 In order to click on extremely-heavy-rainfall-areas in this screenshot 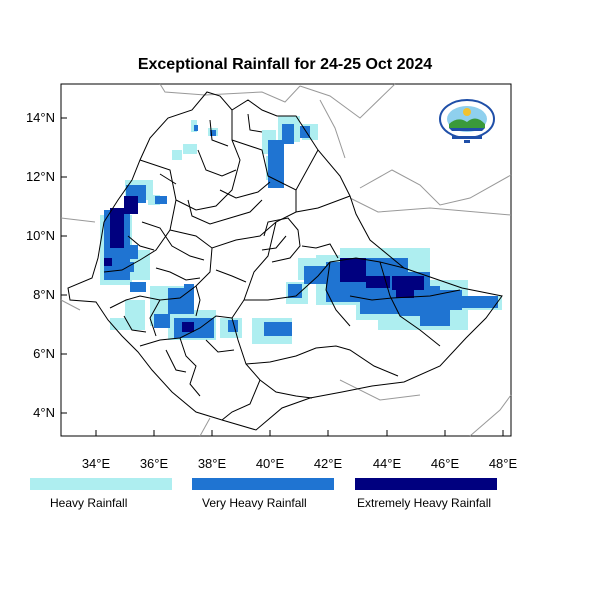, I will do `click(264, 264)`.